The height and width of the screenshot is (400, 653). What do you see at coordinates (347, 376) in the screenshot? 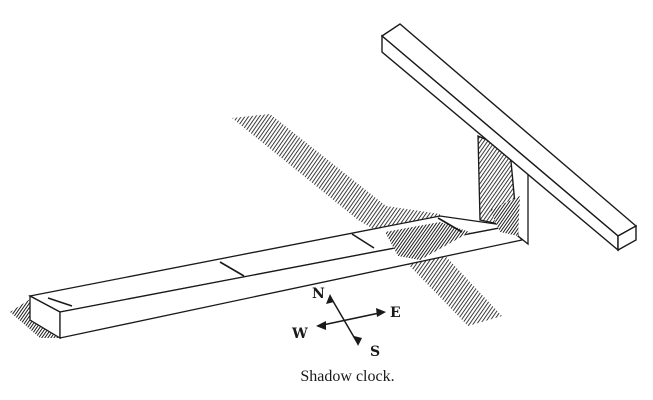
I see `figure-caption: Shadow clock.` at bounding box center [347, 376].